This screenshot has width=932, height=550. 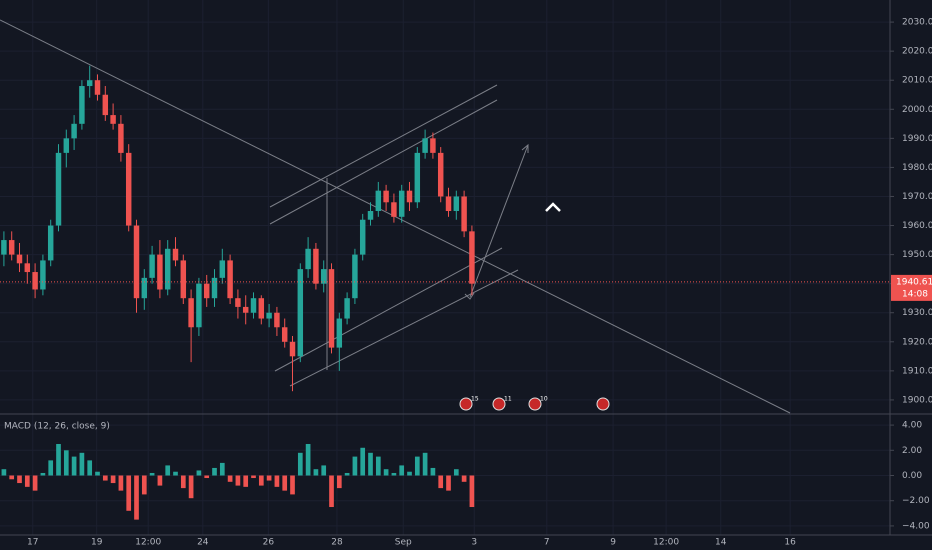 I want to click on arrow-head, so click(x=469, y=296).